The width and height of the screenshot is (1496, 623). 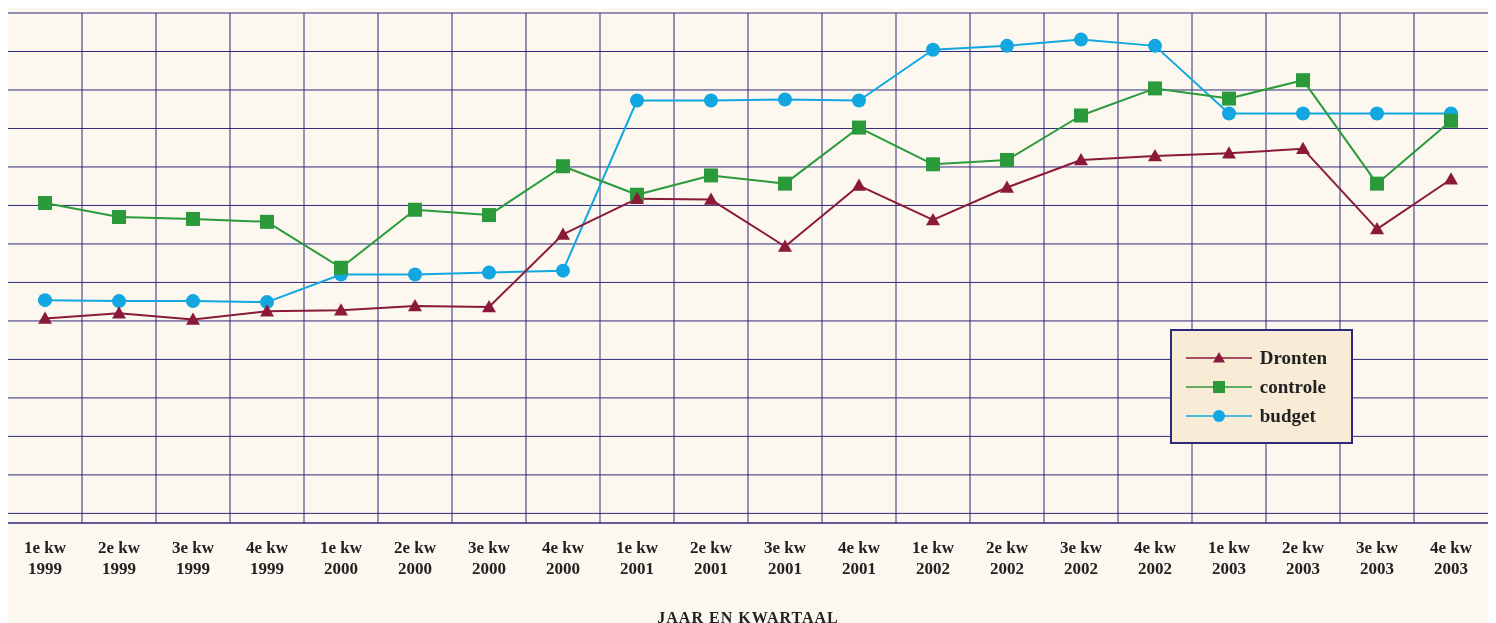 I want to click on x-tick-label: 3e kw 2001, so click(x=785, y=558).